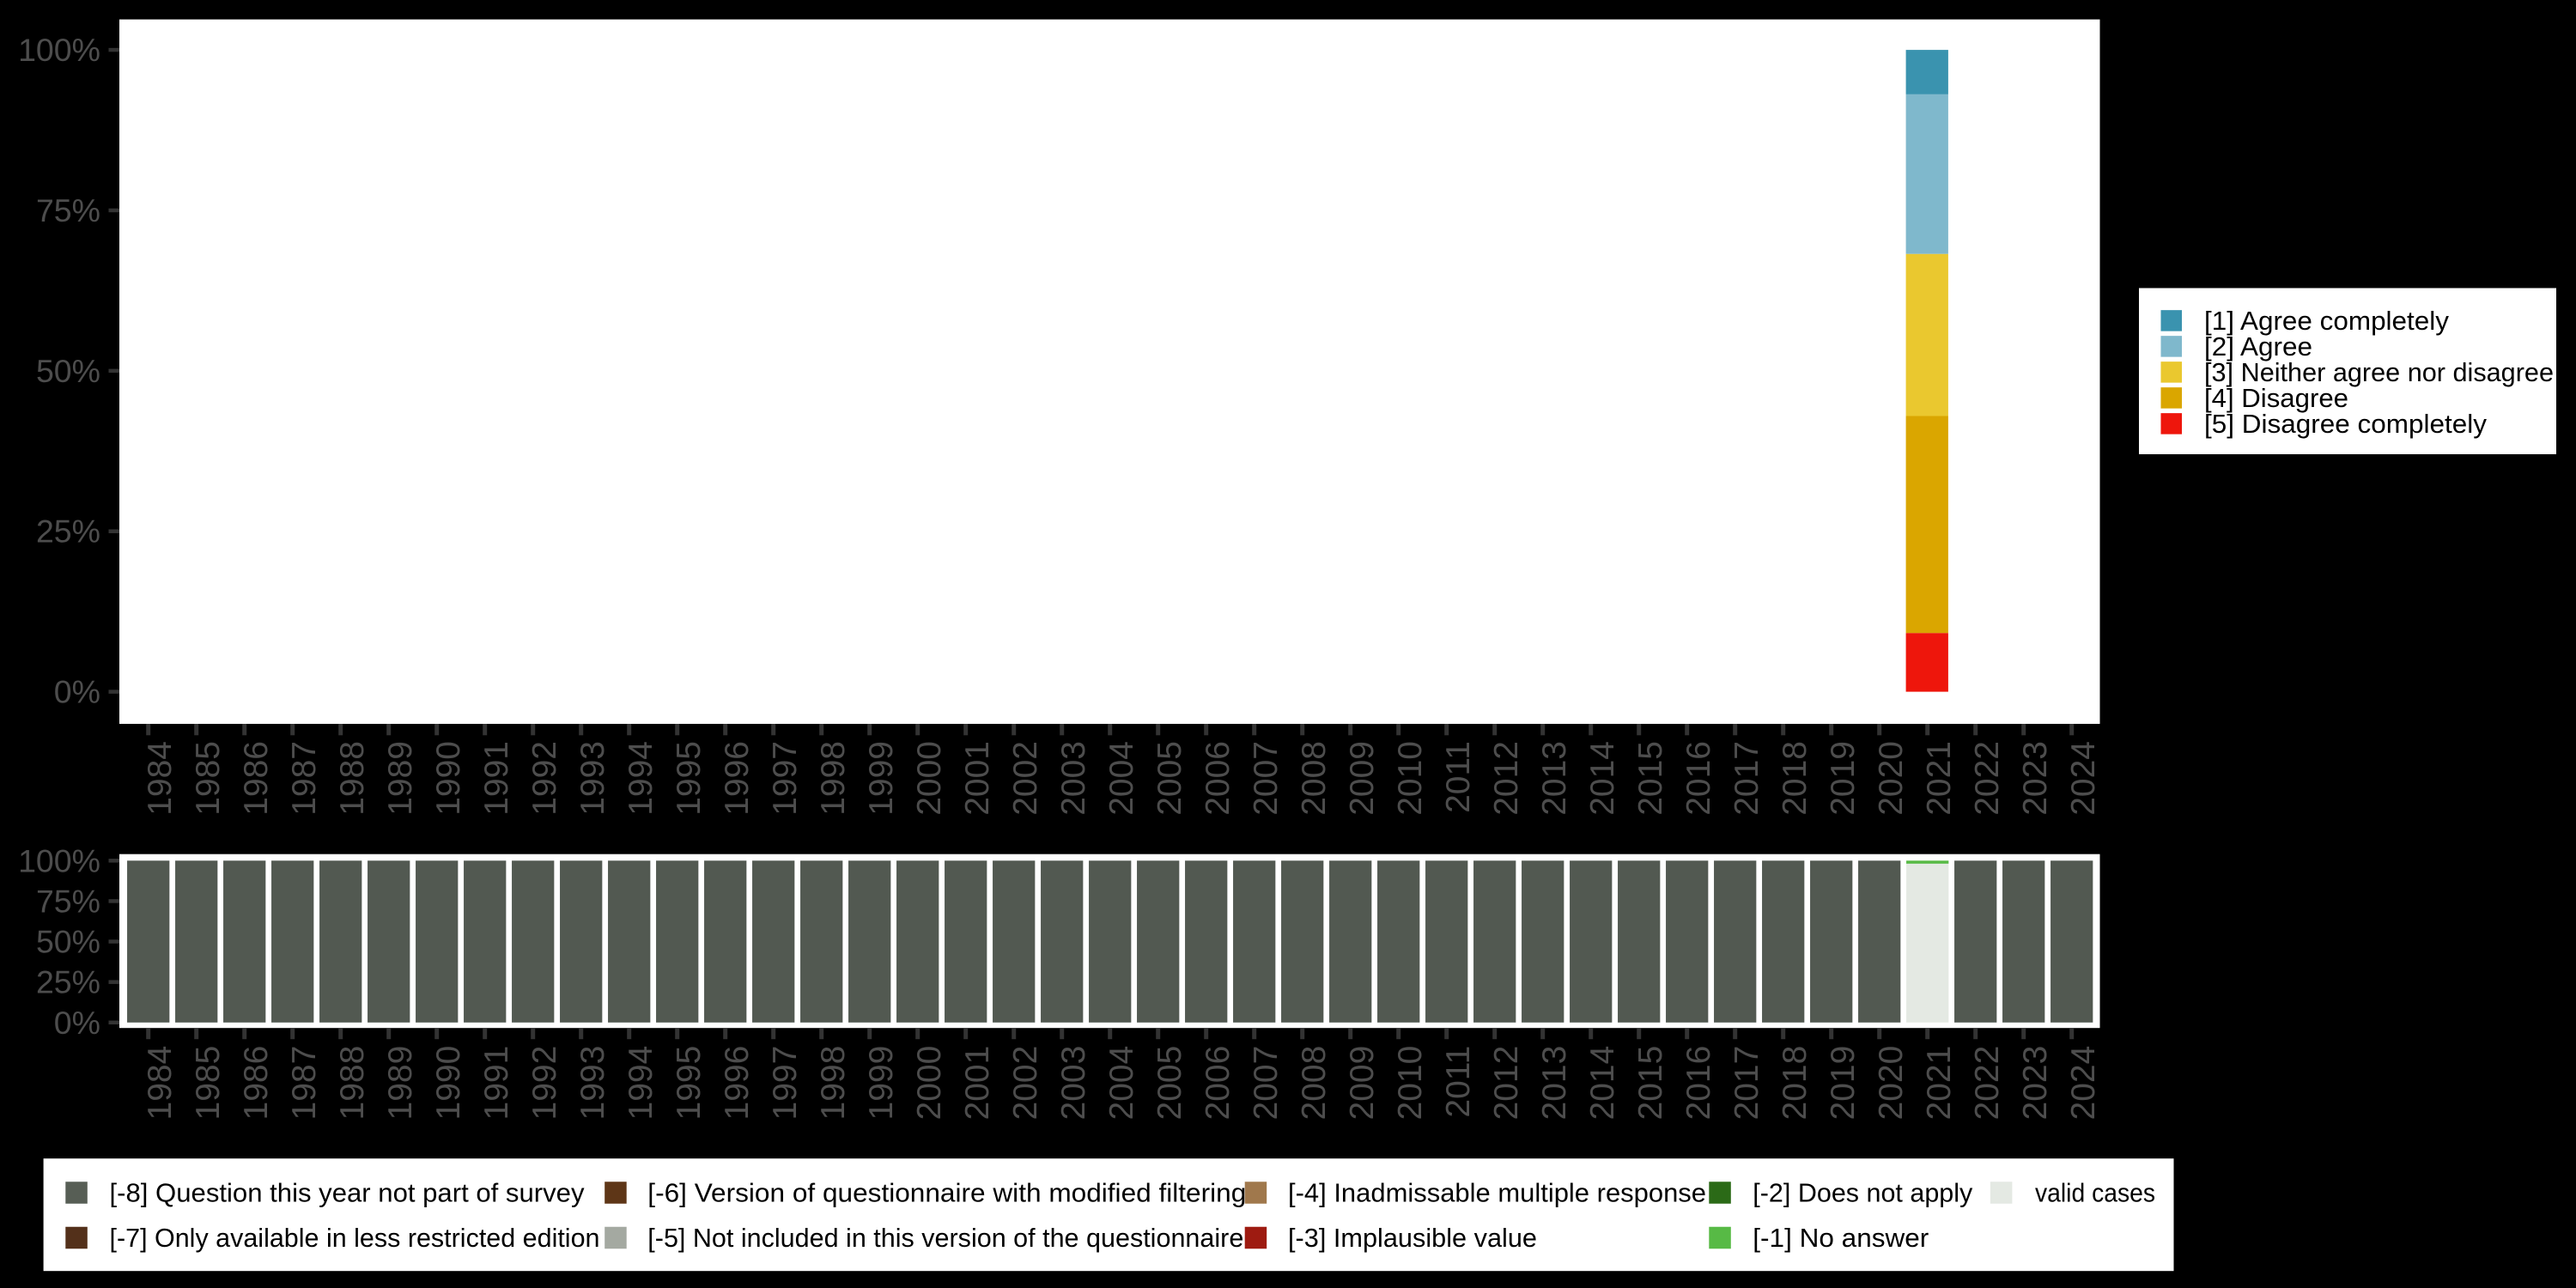 This screenshot has width=2576, height=1288. I want to click on svg-text: 1987, so click(304, 1083).